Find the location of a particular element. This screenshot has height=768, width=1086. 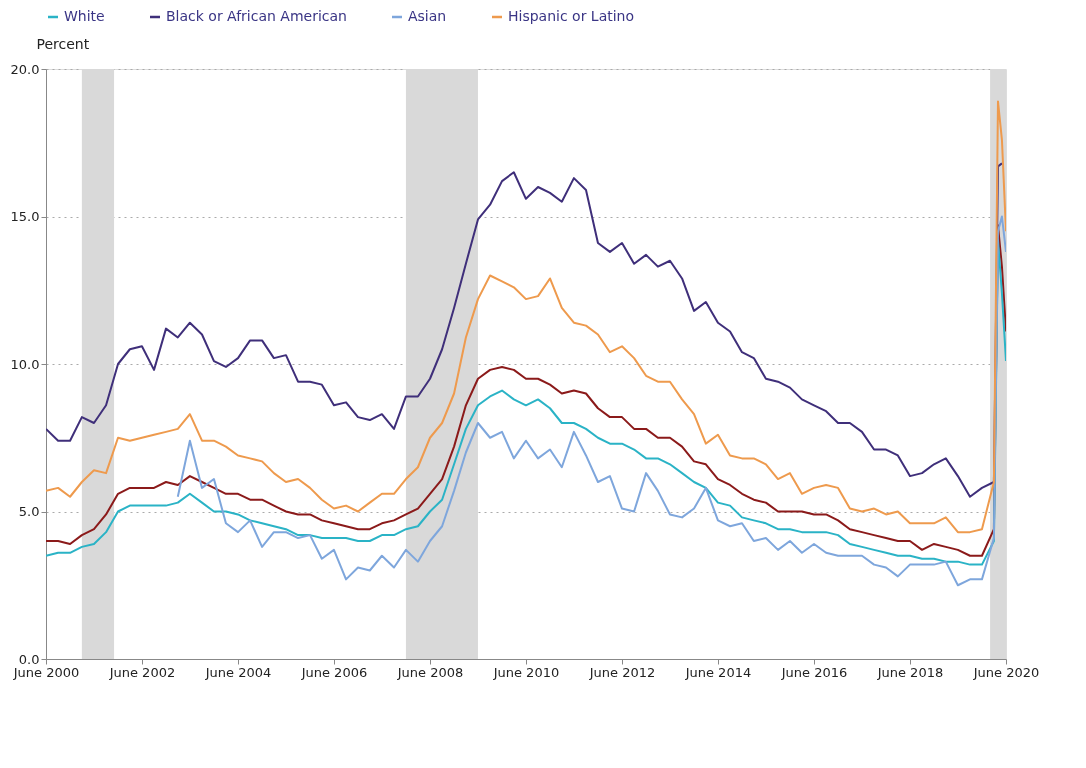

x-tick-label: June 2014 is located at coordinates (718, 672).